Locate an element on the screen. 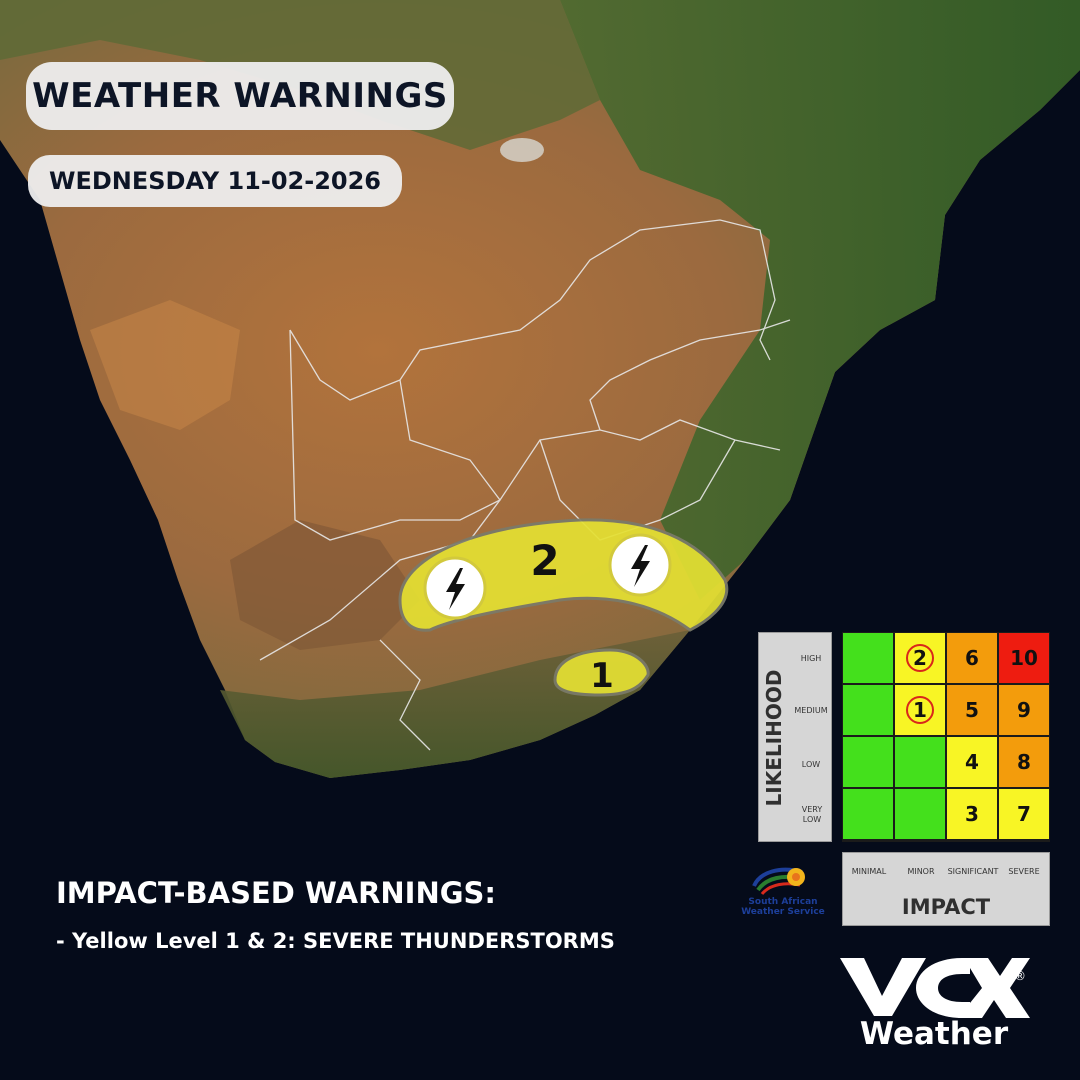 The image size is (1080, 1080). page-title: WEATHER WARNINGS is located at coordinates (240, 96).